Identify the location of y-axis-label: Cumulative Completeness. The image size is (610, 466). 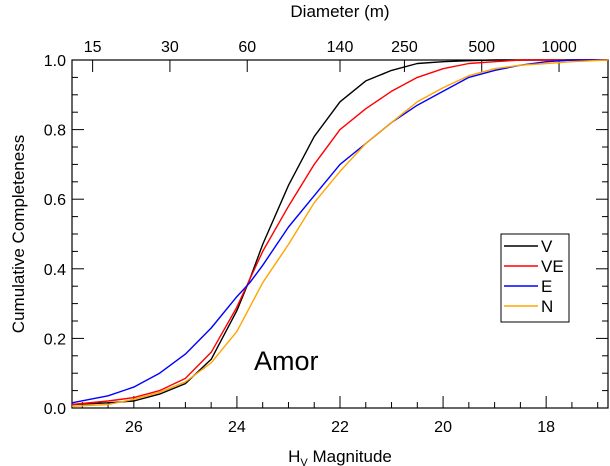
(18, 234).